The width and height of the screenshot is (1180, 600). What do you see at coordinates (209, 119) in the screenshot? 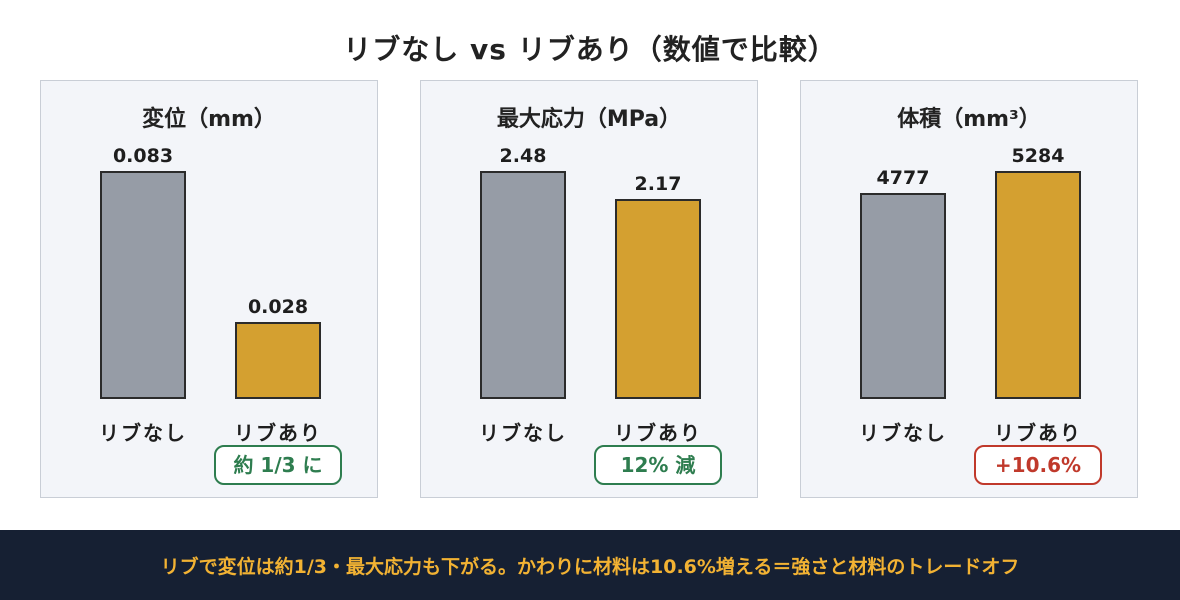
I see `chart-title: 変位（mm）` at bounding box center [209, 119].